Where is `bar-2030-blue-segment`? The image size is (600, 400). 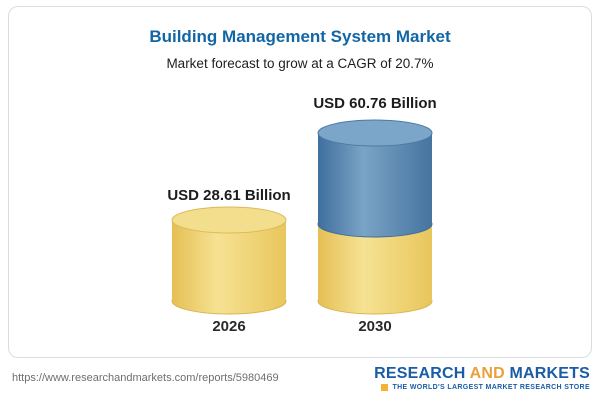 bar-2030-blue-segment is located at coordinates (375, 178).